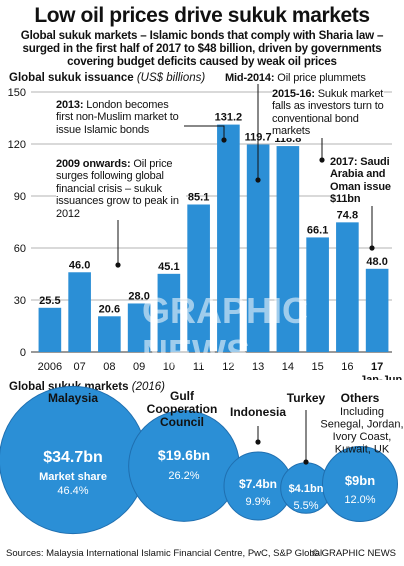 The width and height of the screenshot is (404, 566). What do you see at coordinates (362, 450) in the screenshot?
I see `market-sublabel: Kuwait, UK` at bounding box center [362, 450].